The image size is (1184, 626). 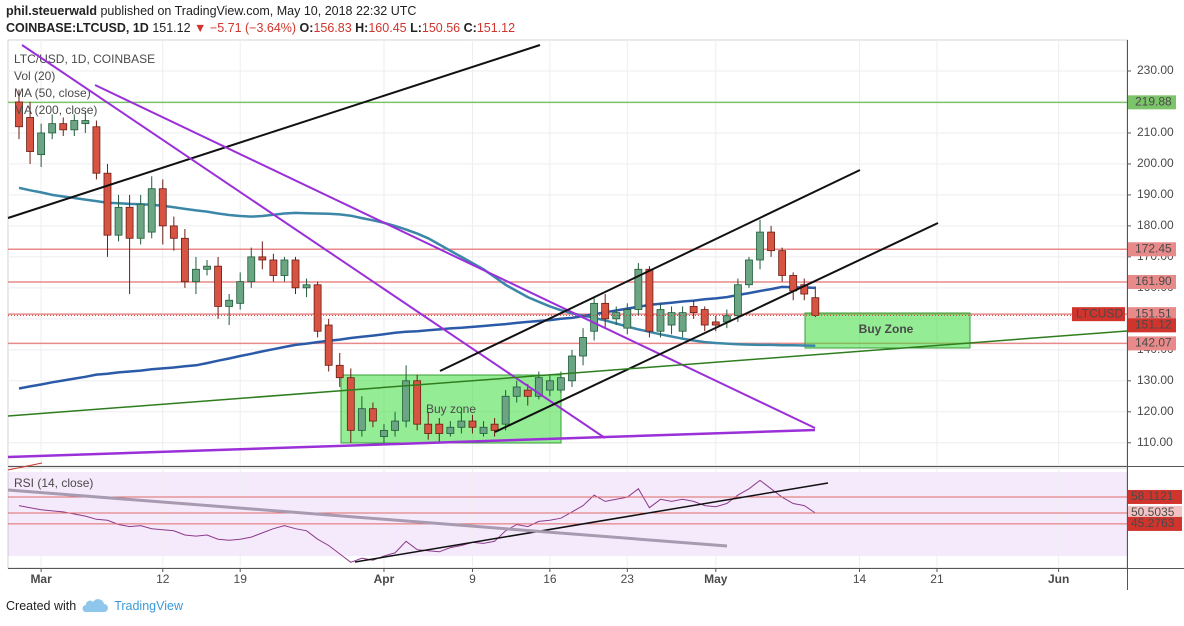 I want to click on rsi-line, so click(x=417, y=521).